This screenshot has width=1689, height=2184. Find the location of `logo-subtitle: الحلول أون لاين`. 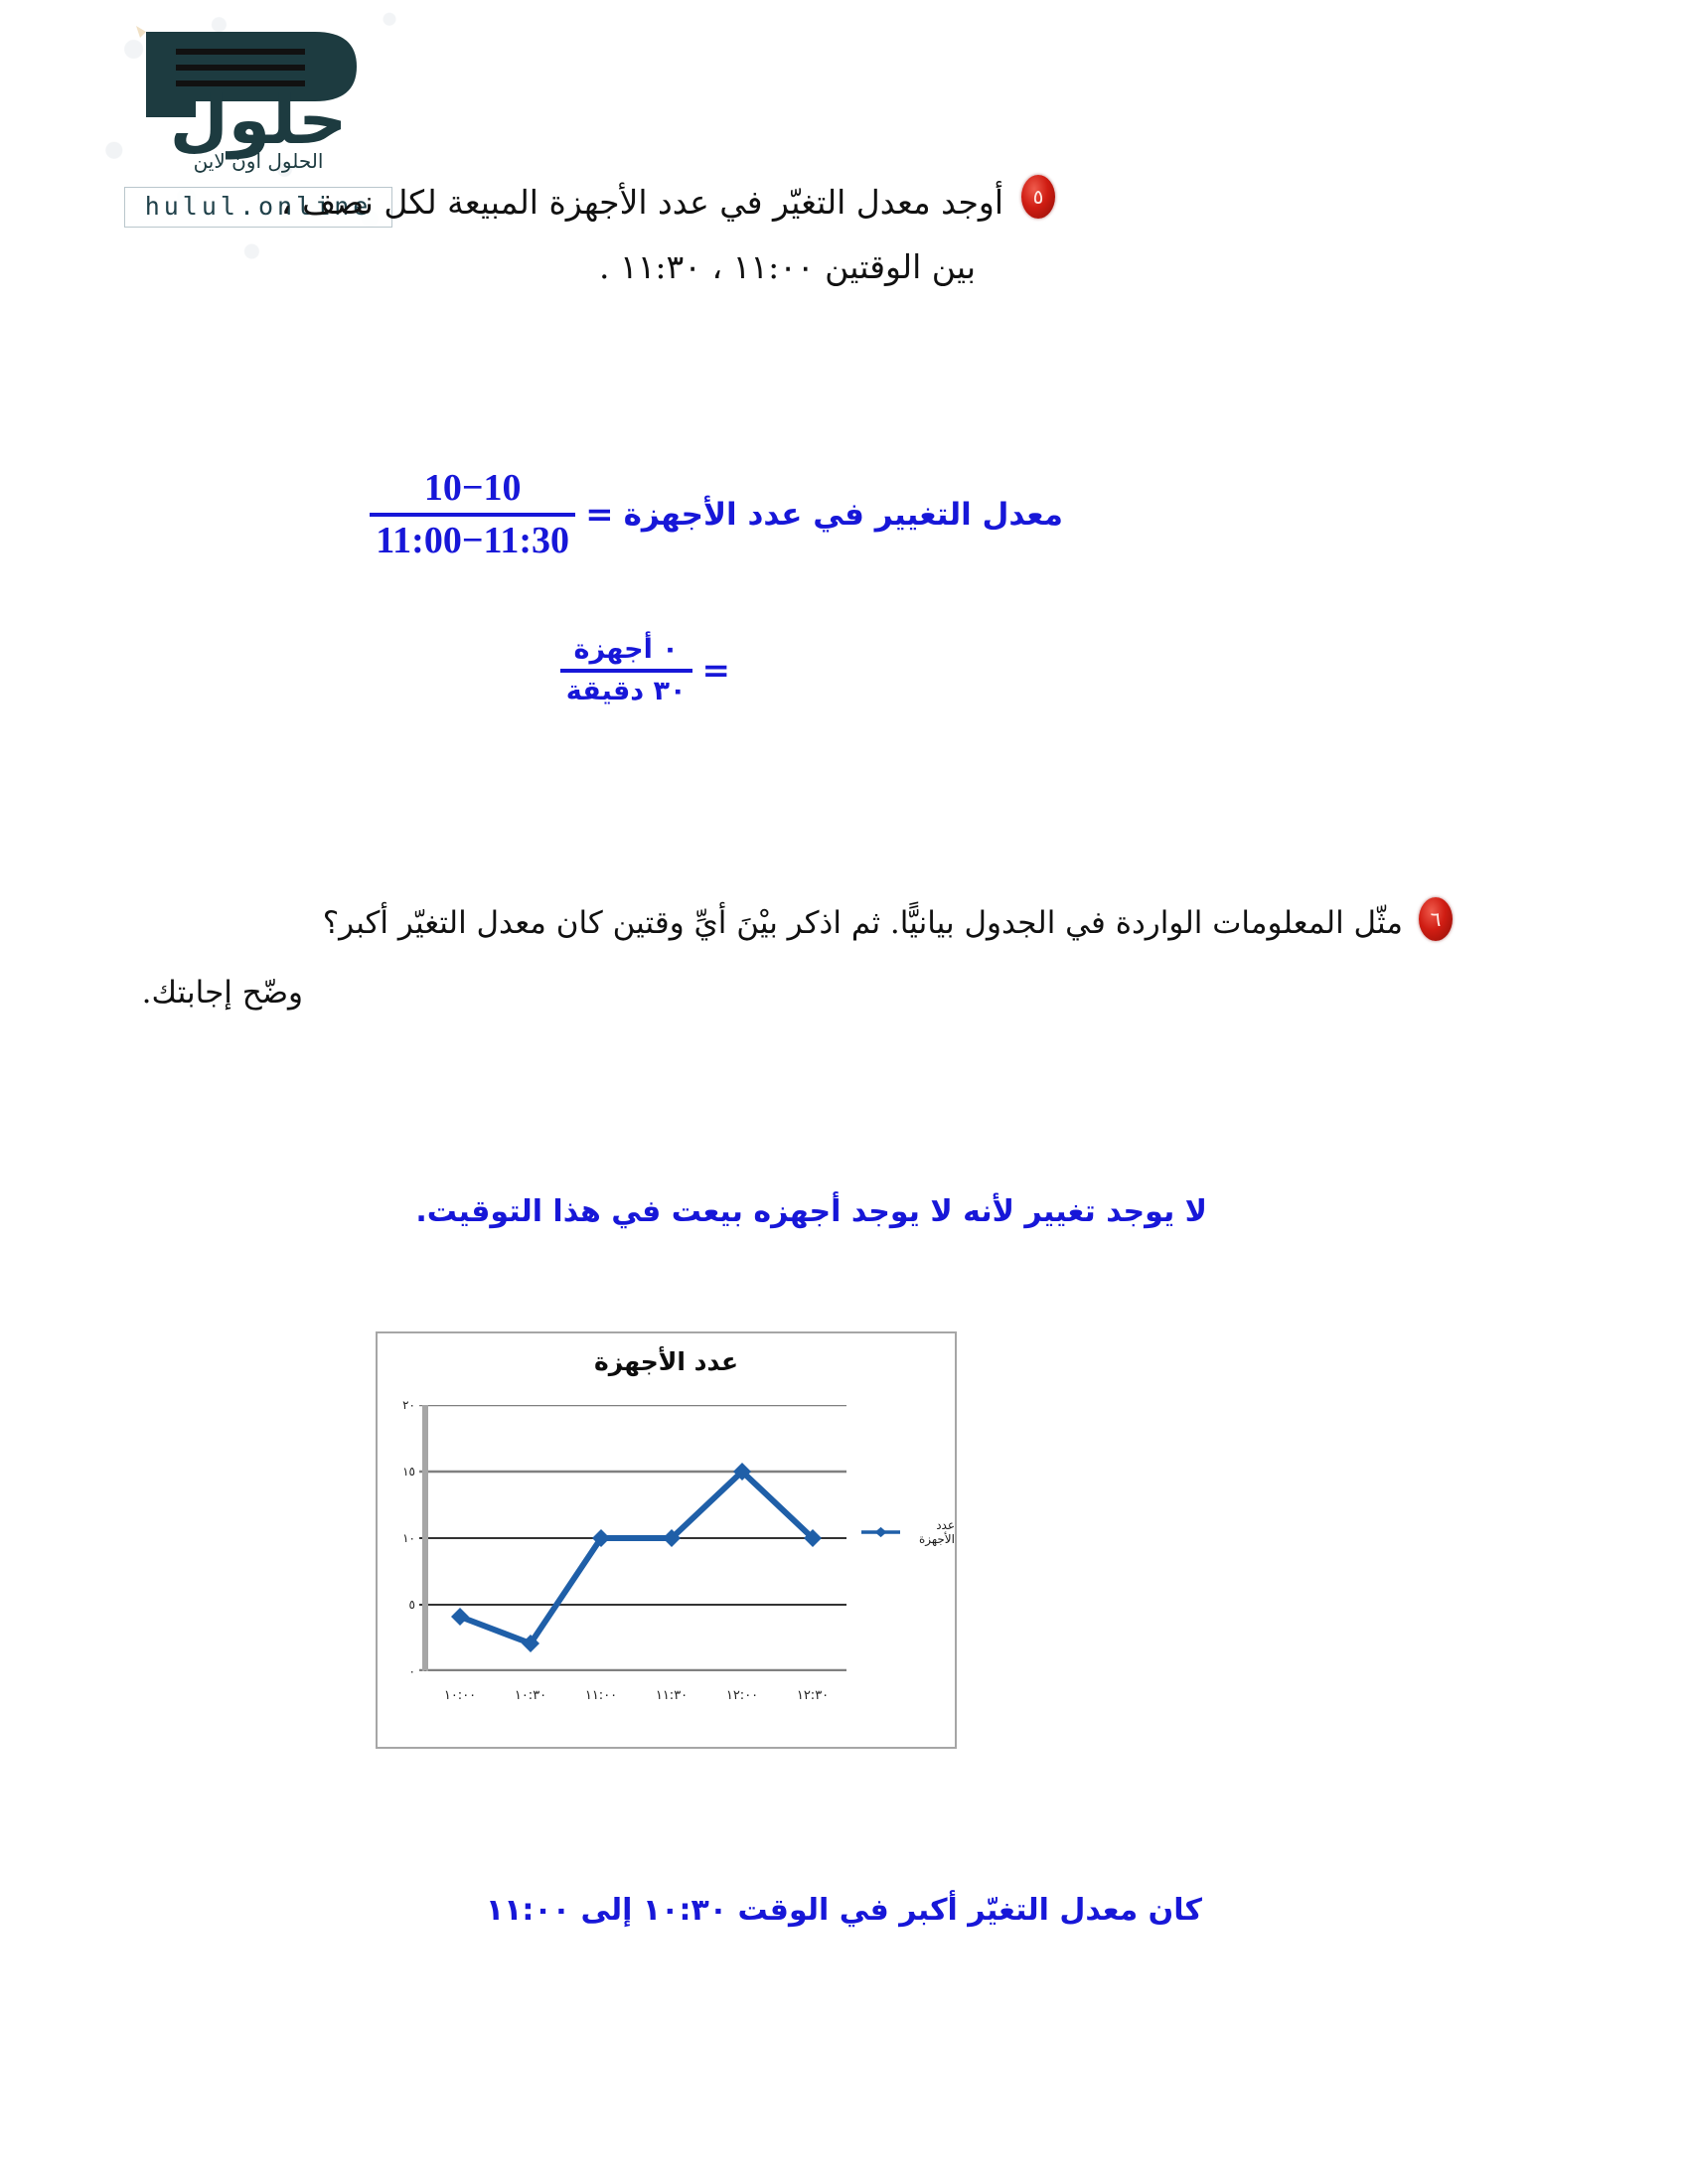

logo-subtitle: الحلول أون لاين is located at coordinates (258, 161).